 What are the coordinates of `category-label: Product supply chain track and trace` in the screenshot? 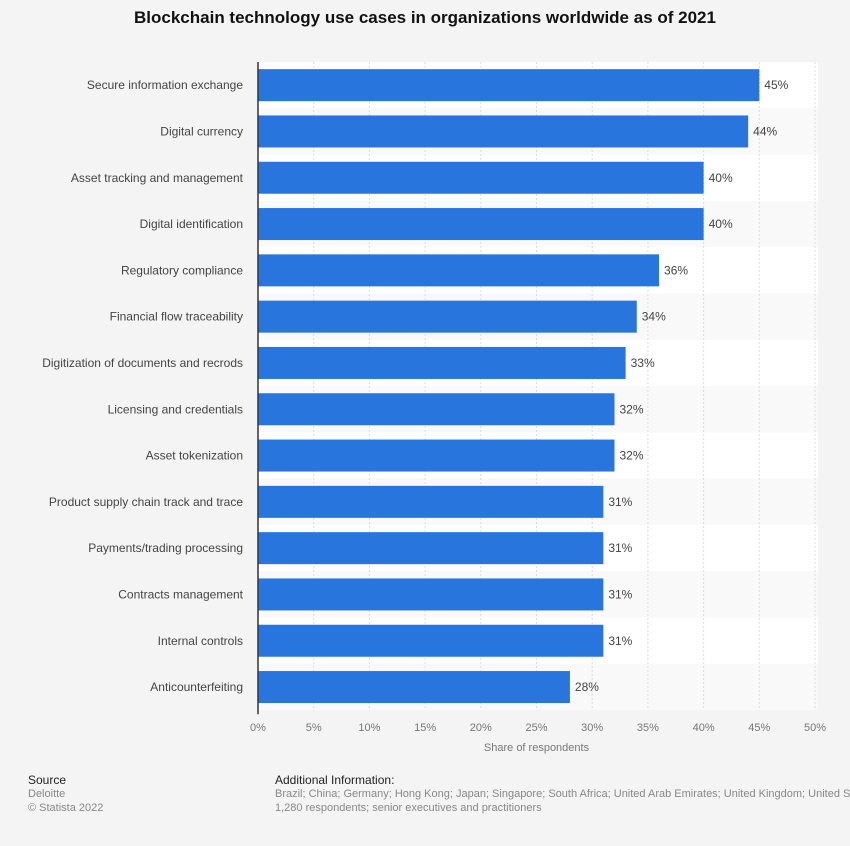 It's located at (146, 502).